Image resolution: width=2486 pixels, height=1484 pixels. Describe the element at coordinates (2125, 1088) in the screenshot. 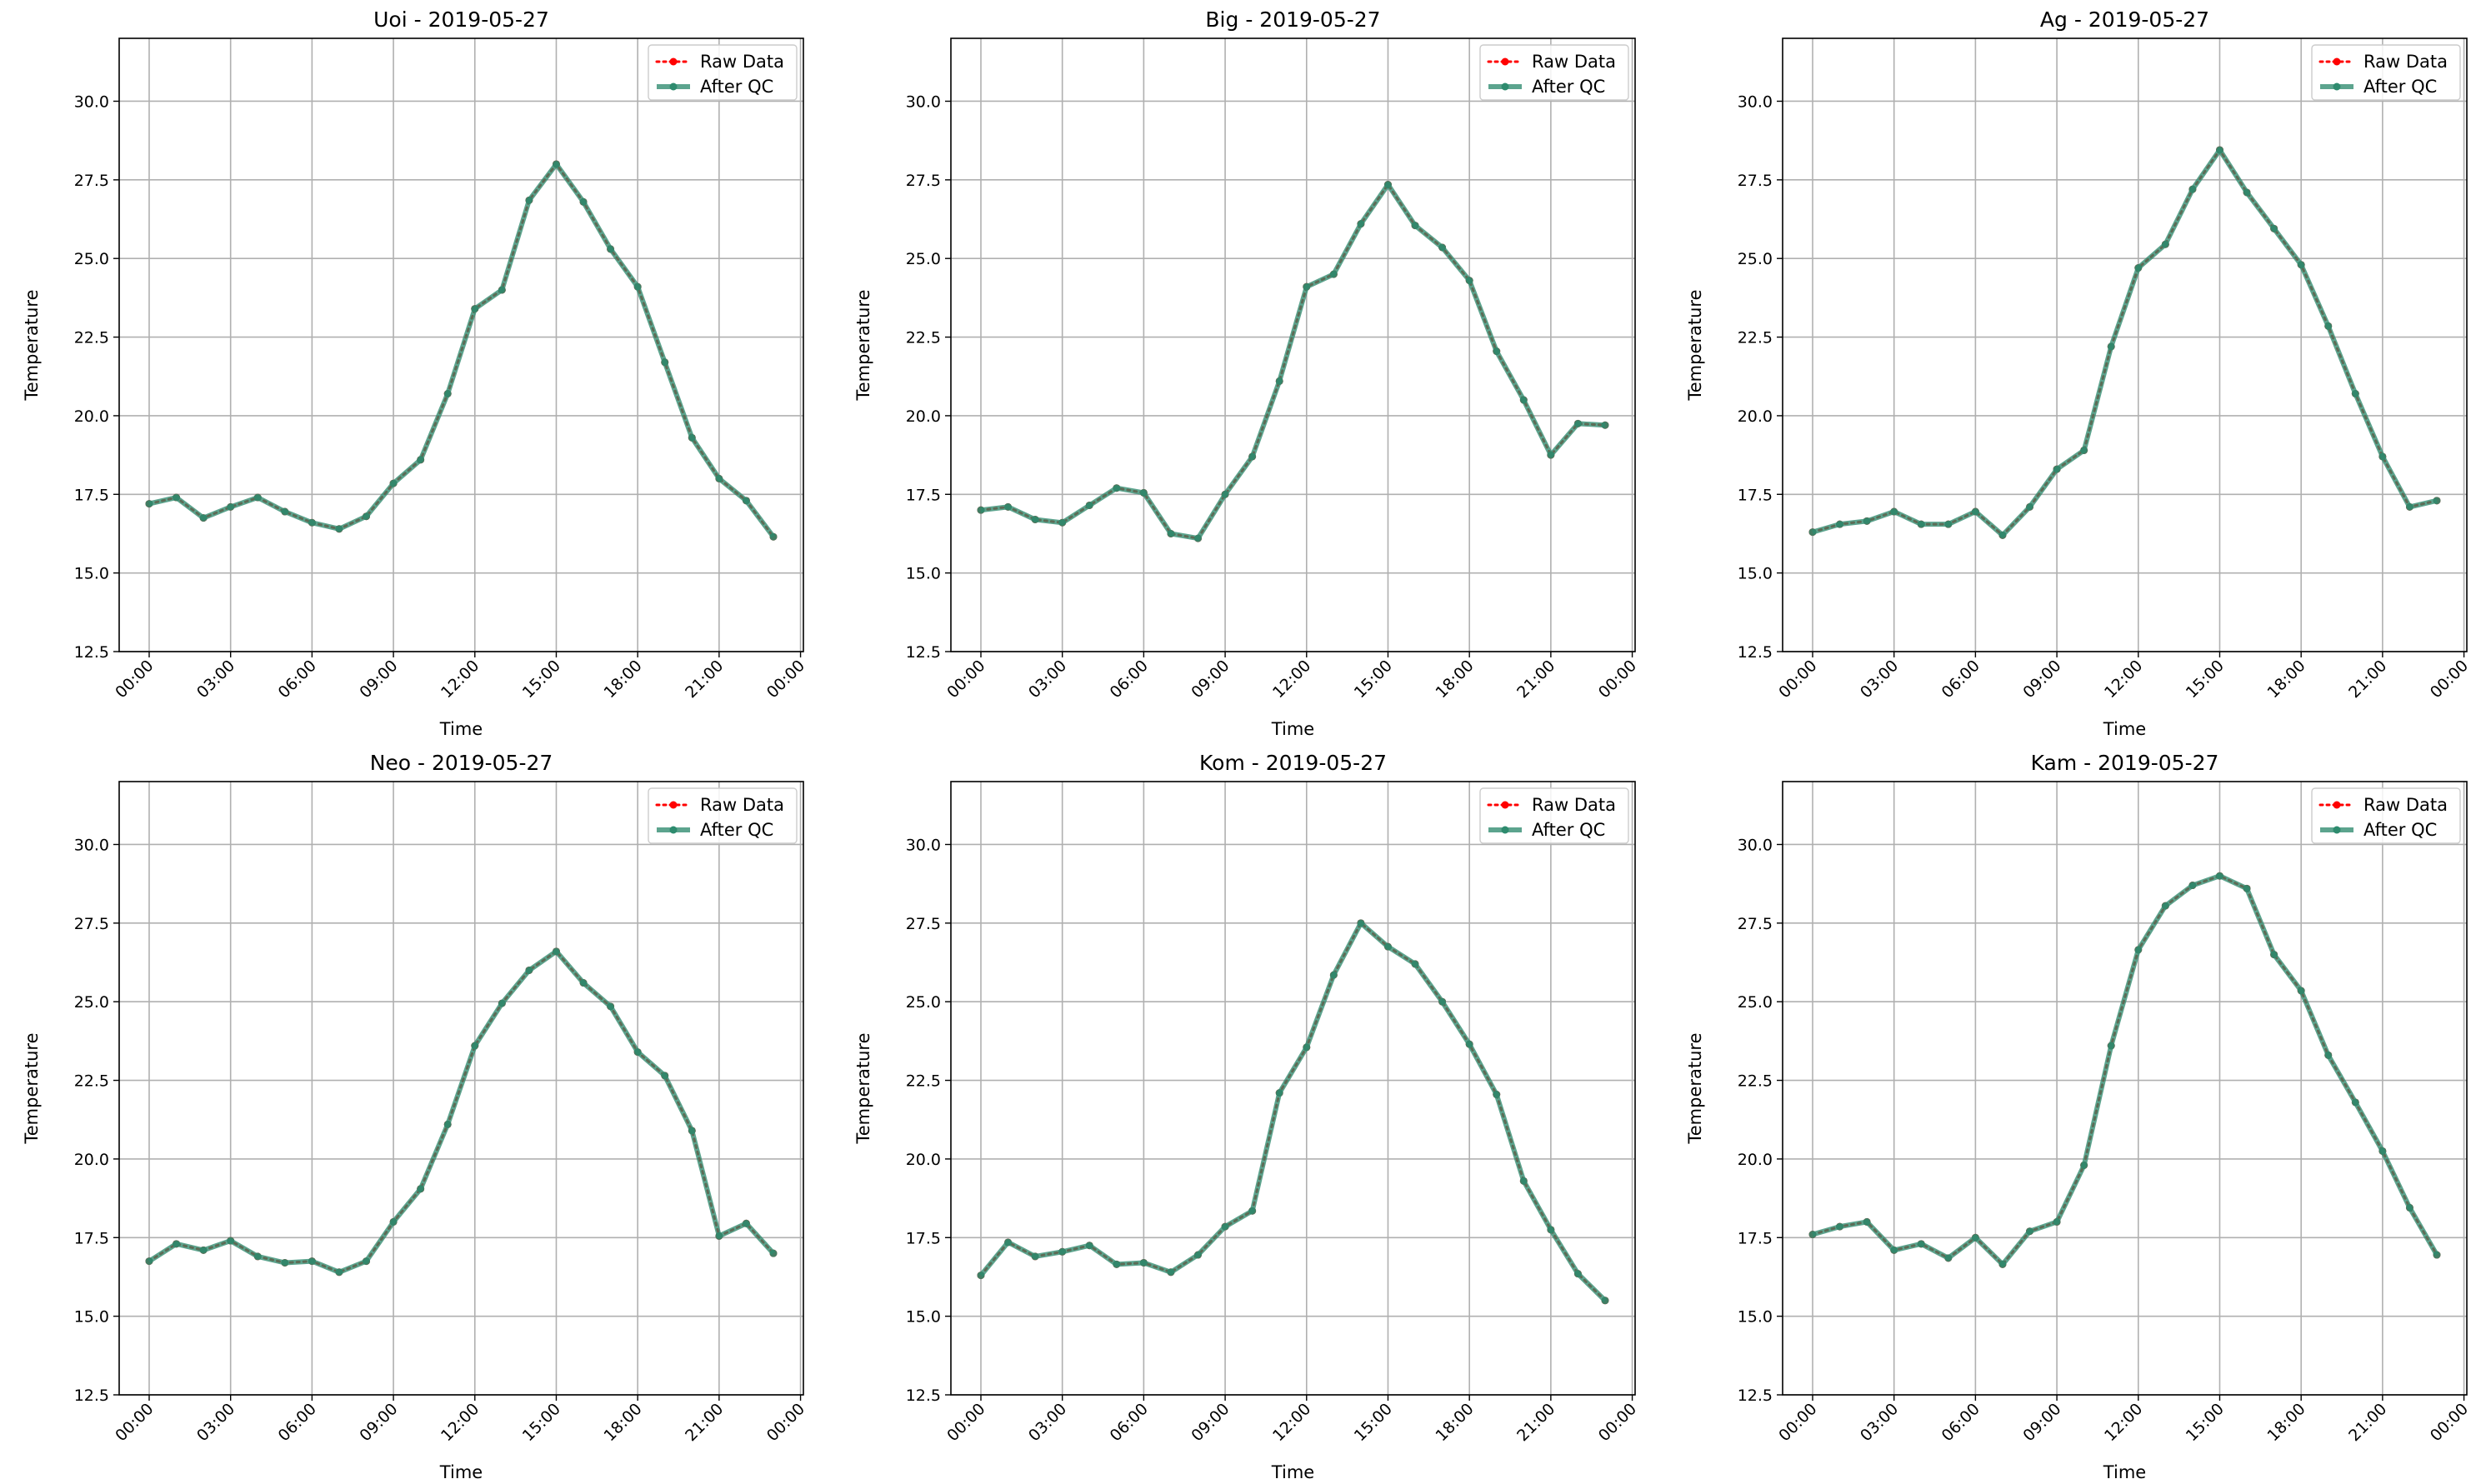

I see `plot-frame` at that location.